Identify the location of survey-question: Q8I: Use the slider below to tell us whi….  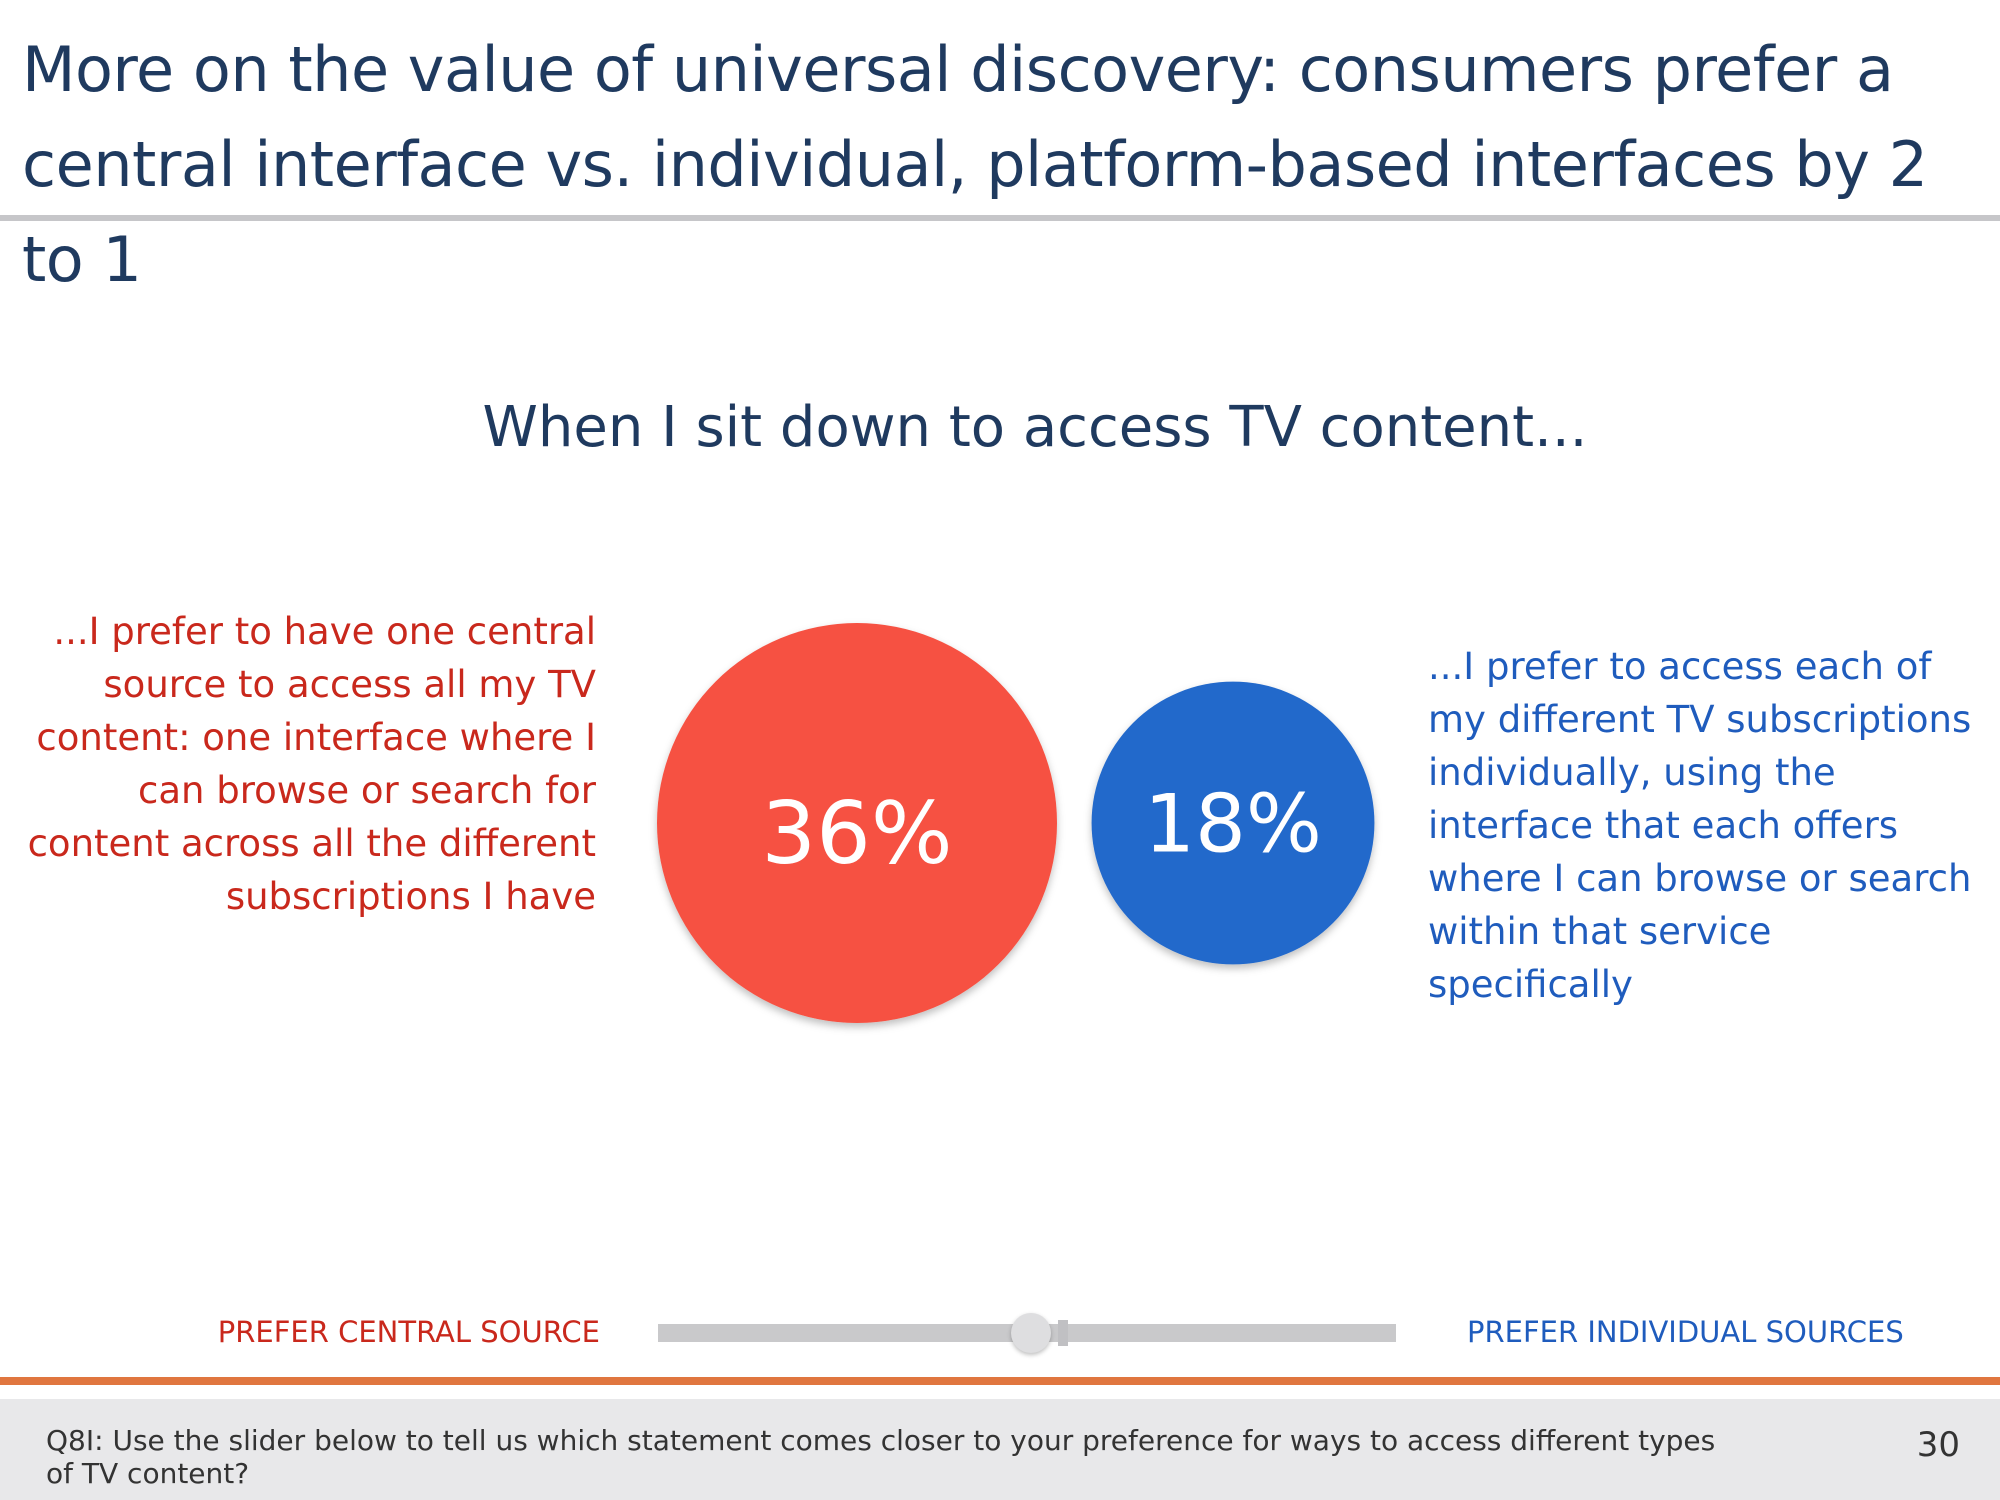
(881, 1457).